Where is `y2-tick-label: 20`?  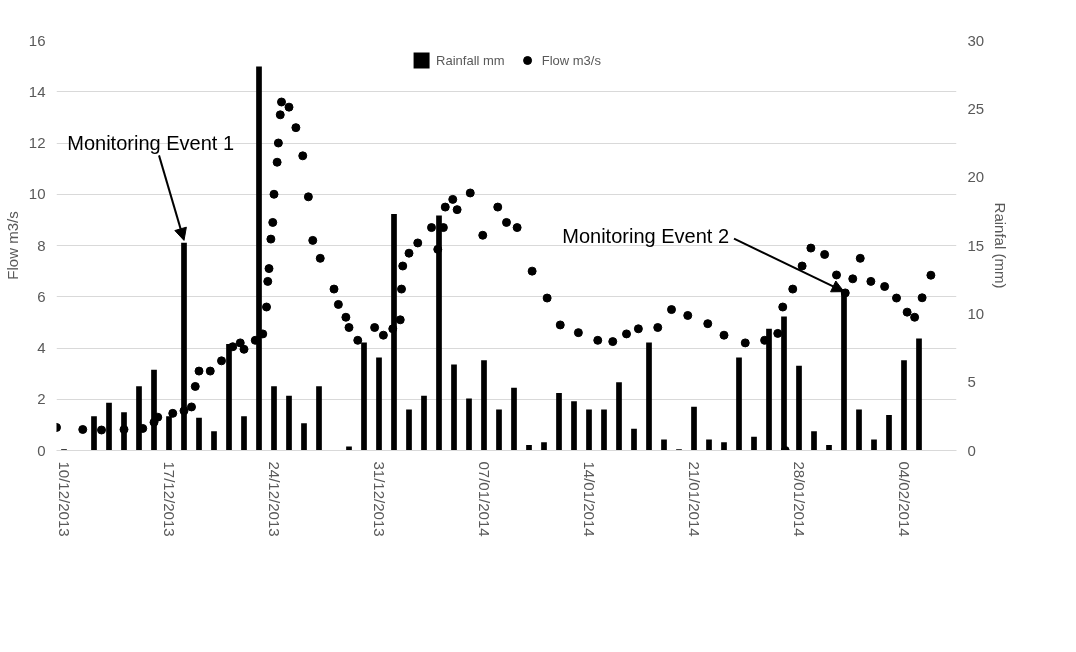
y2-tick-label: 20 is located at coordinates (976, 177).